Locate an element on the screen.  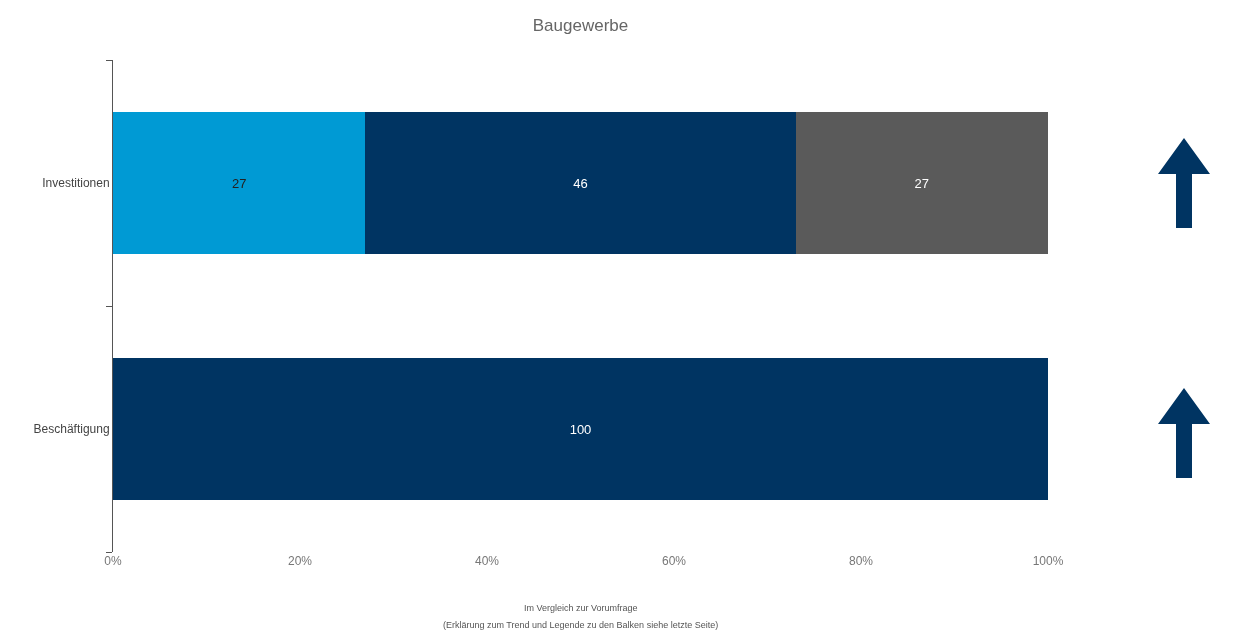
x-tick-label: 20% is located at coordinates (300, 561).